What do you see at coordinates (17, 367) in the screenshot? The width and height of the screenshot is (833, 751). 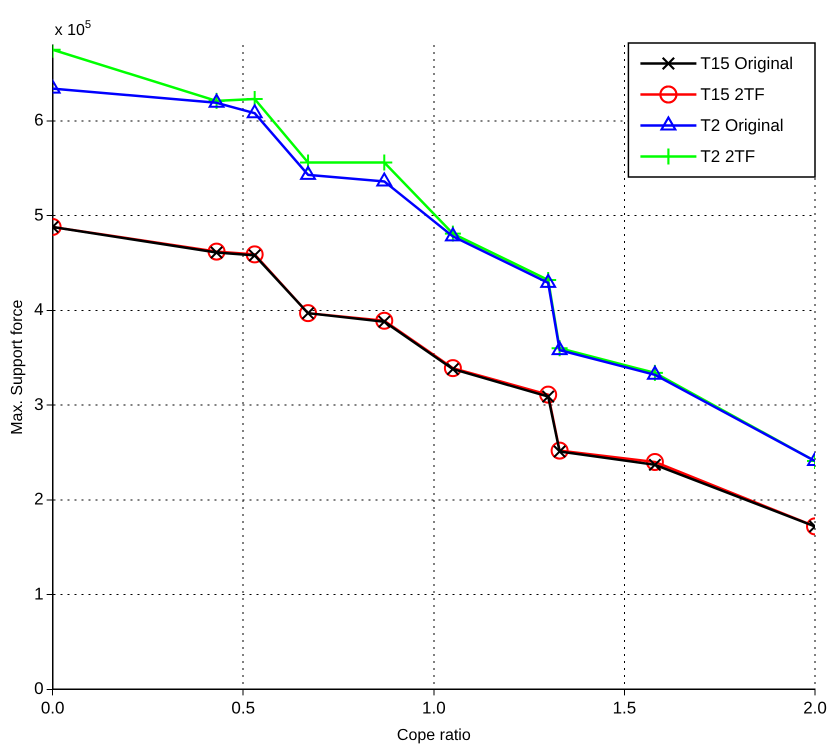 I see `y-axis-title: Max. Support force` at bounding box center [17, 367].